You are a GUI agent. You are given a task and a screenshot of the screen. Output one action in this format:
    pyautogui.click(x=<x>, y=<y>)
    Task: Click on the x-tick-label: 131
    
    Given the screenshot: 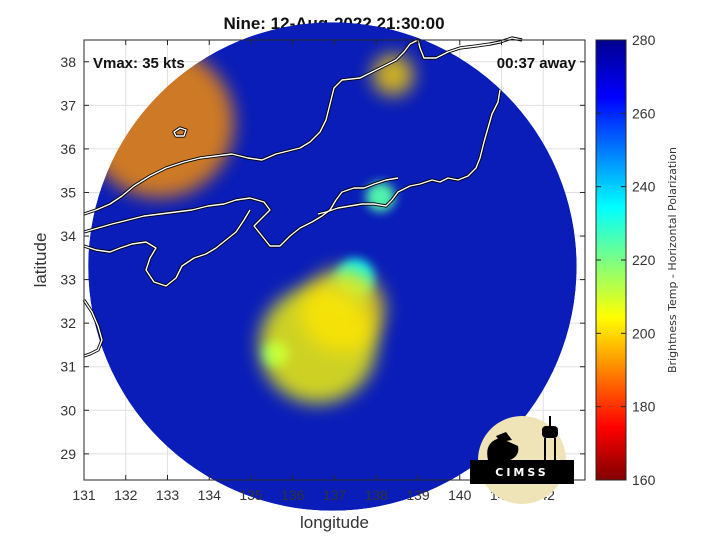 What is the action you would take?
    pyautogui.click(x=84, y=495)
    